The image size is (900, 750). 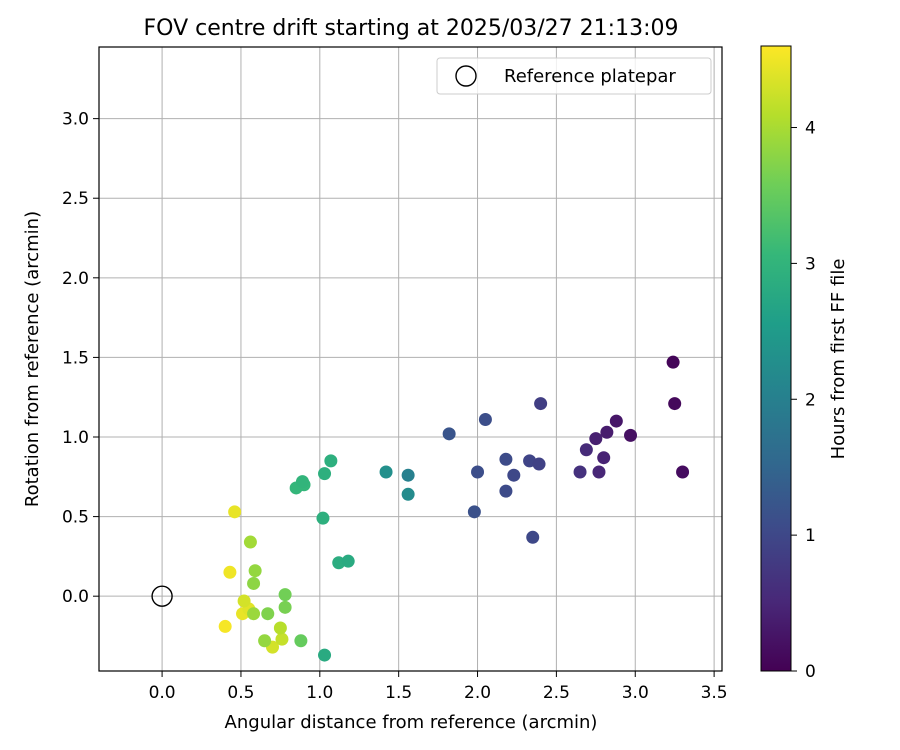 What do you see at coordinates (556, 693) in the screenshot?
I see `x-tick-label: 2.5` at bounding box center [556, 693].